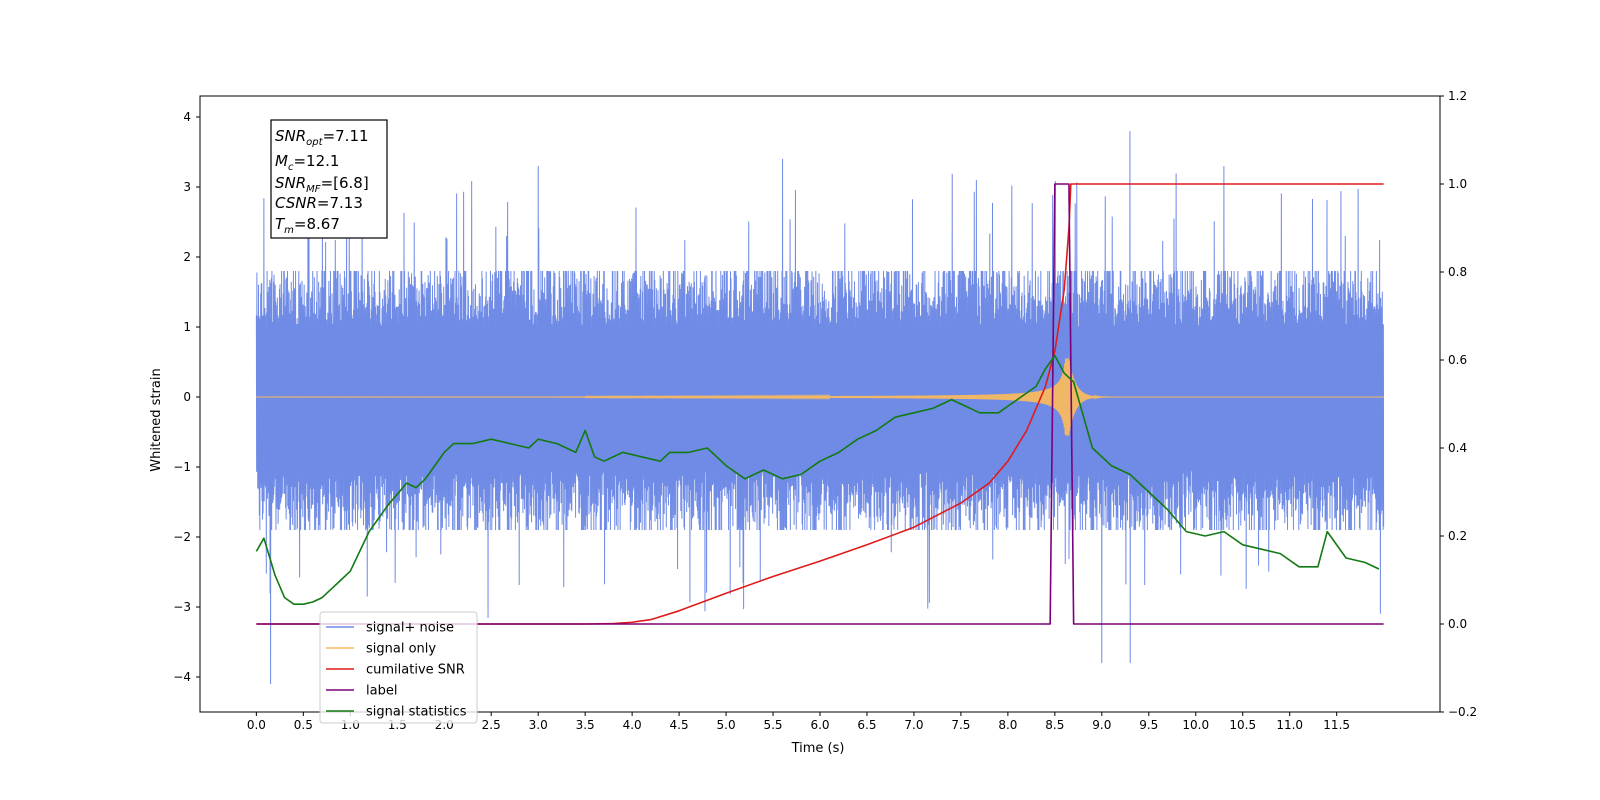 The image size is (1600, 800). Describe the element at coordinates (187, 117) in the screenshot. I see `left-y-tick-label: 4` at that location.